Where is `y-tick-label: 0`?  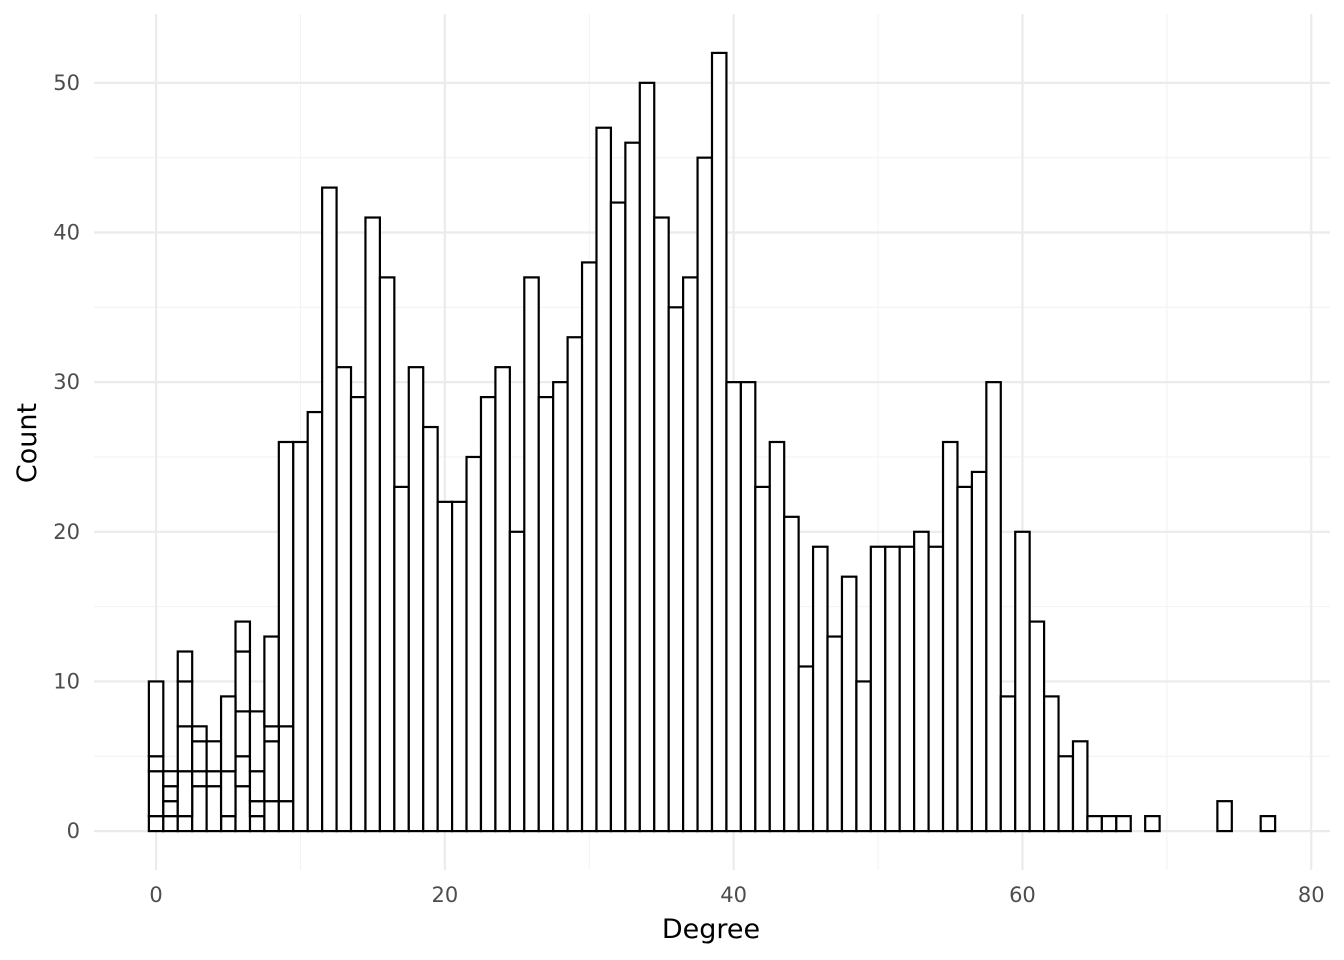 y-tick-label: 0 is located at coordinates (73, 831).